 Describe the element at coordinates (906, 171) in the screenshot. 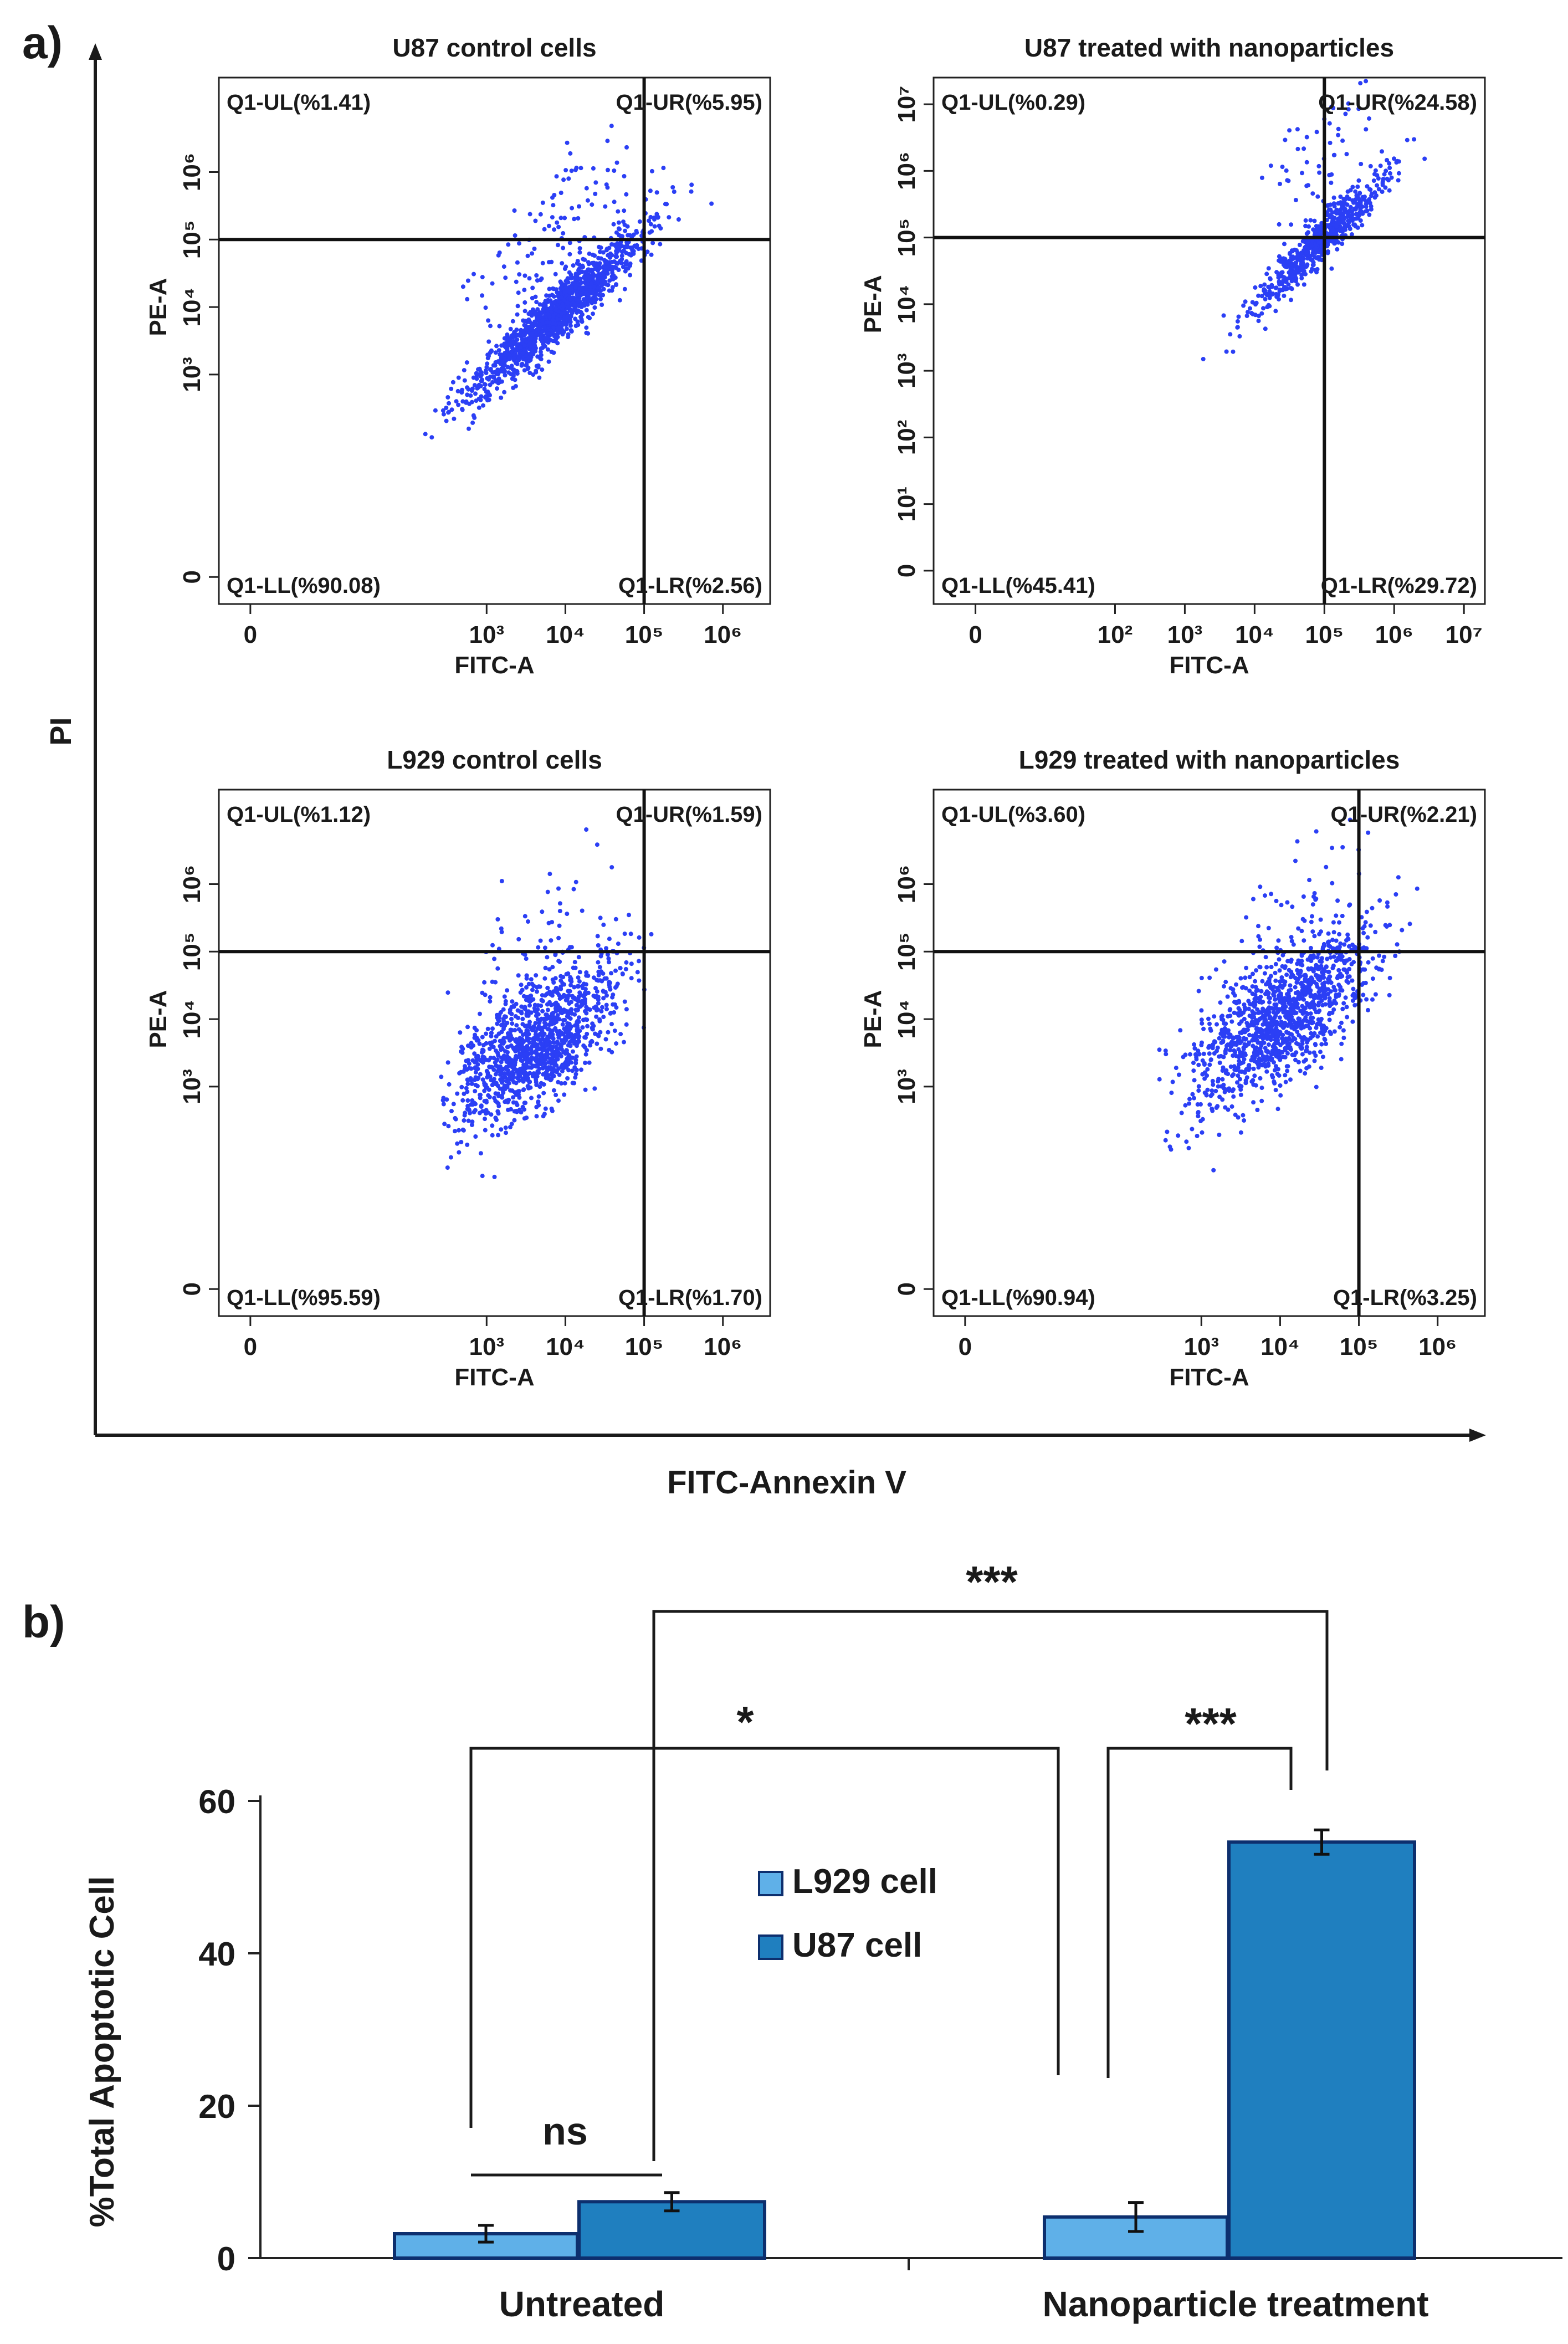

I see `y-tick-label: 10⁶` at that location.